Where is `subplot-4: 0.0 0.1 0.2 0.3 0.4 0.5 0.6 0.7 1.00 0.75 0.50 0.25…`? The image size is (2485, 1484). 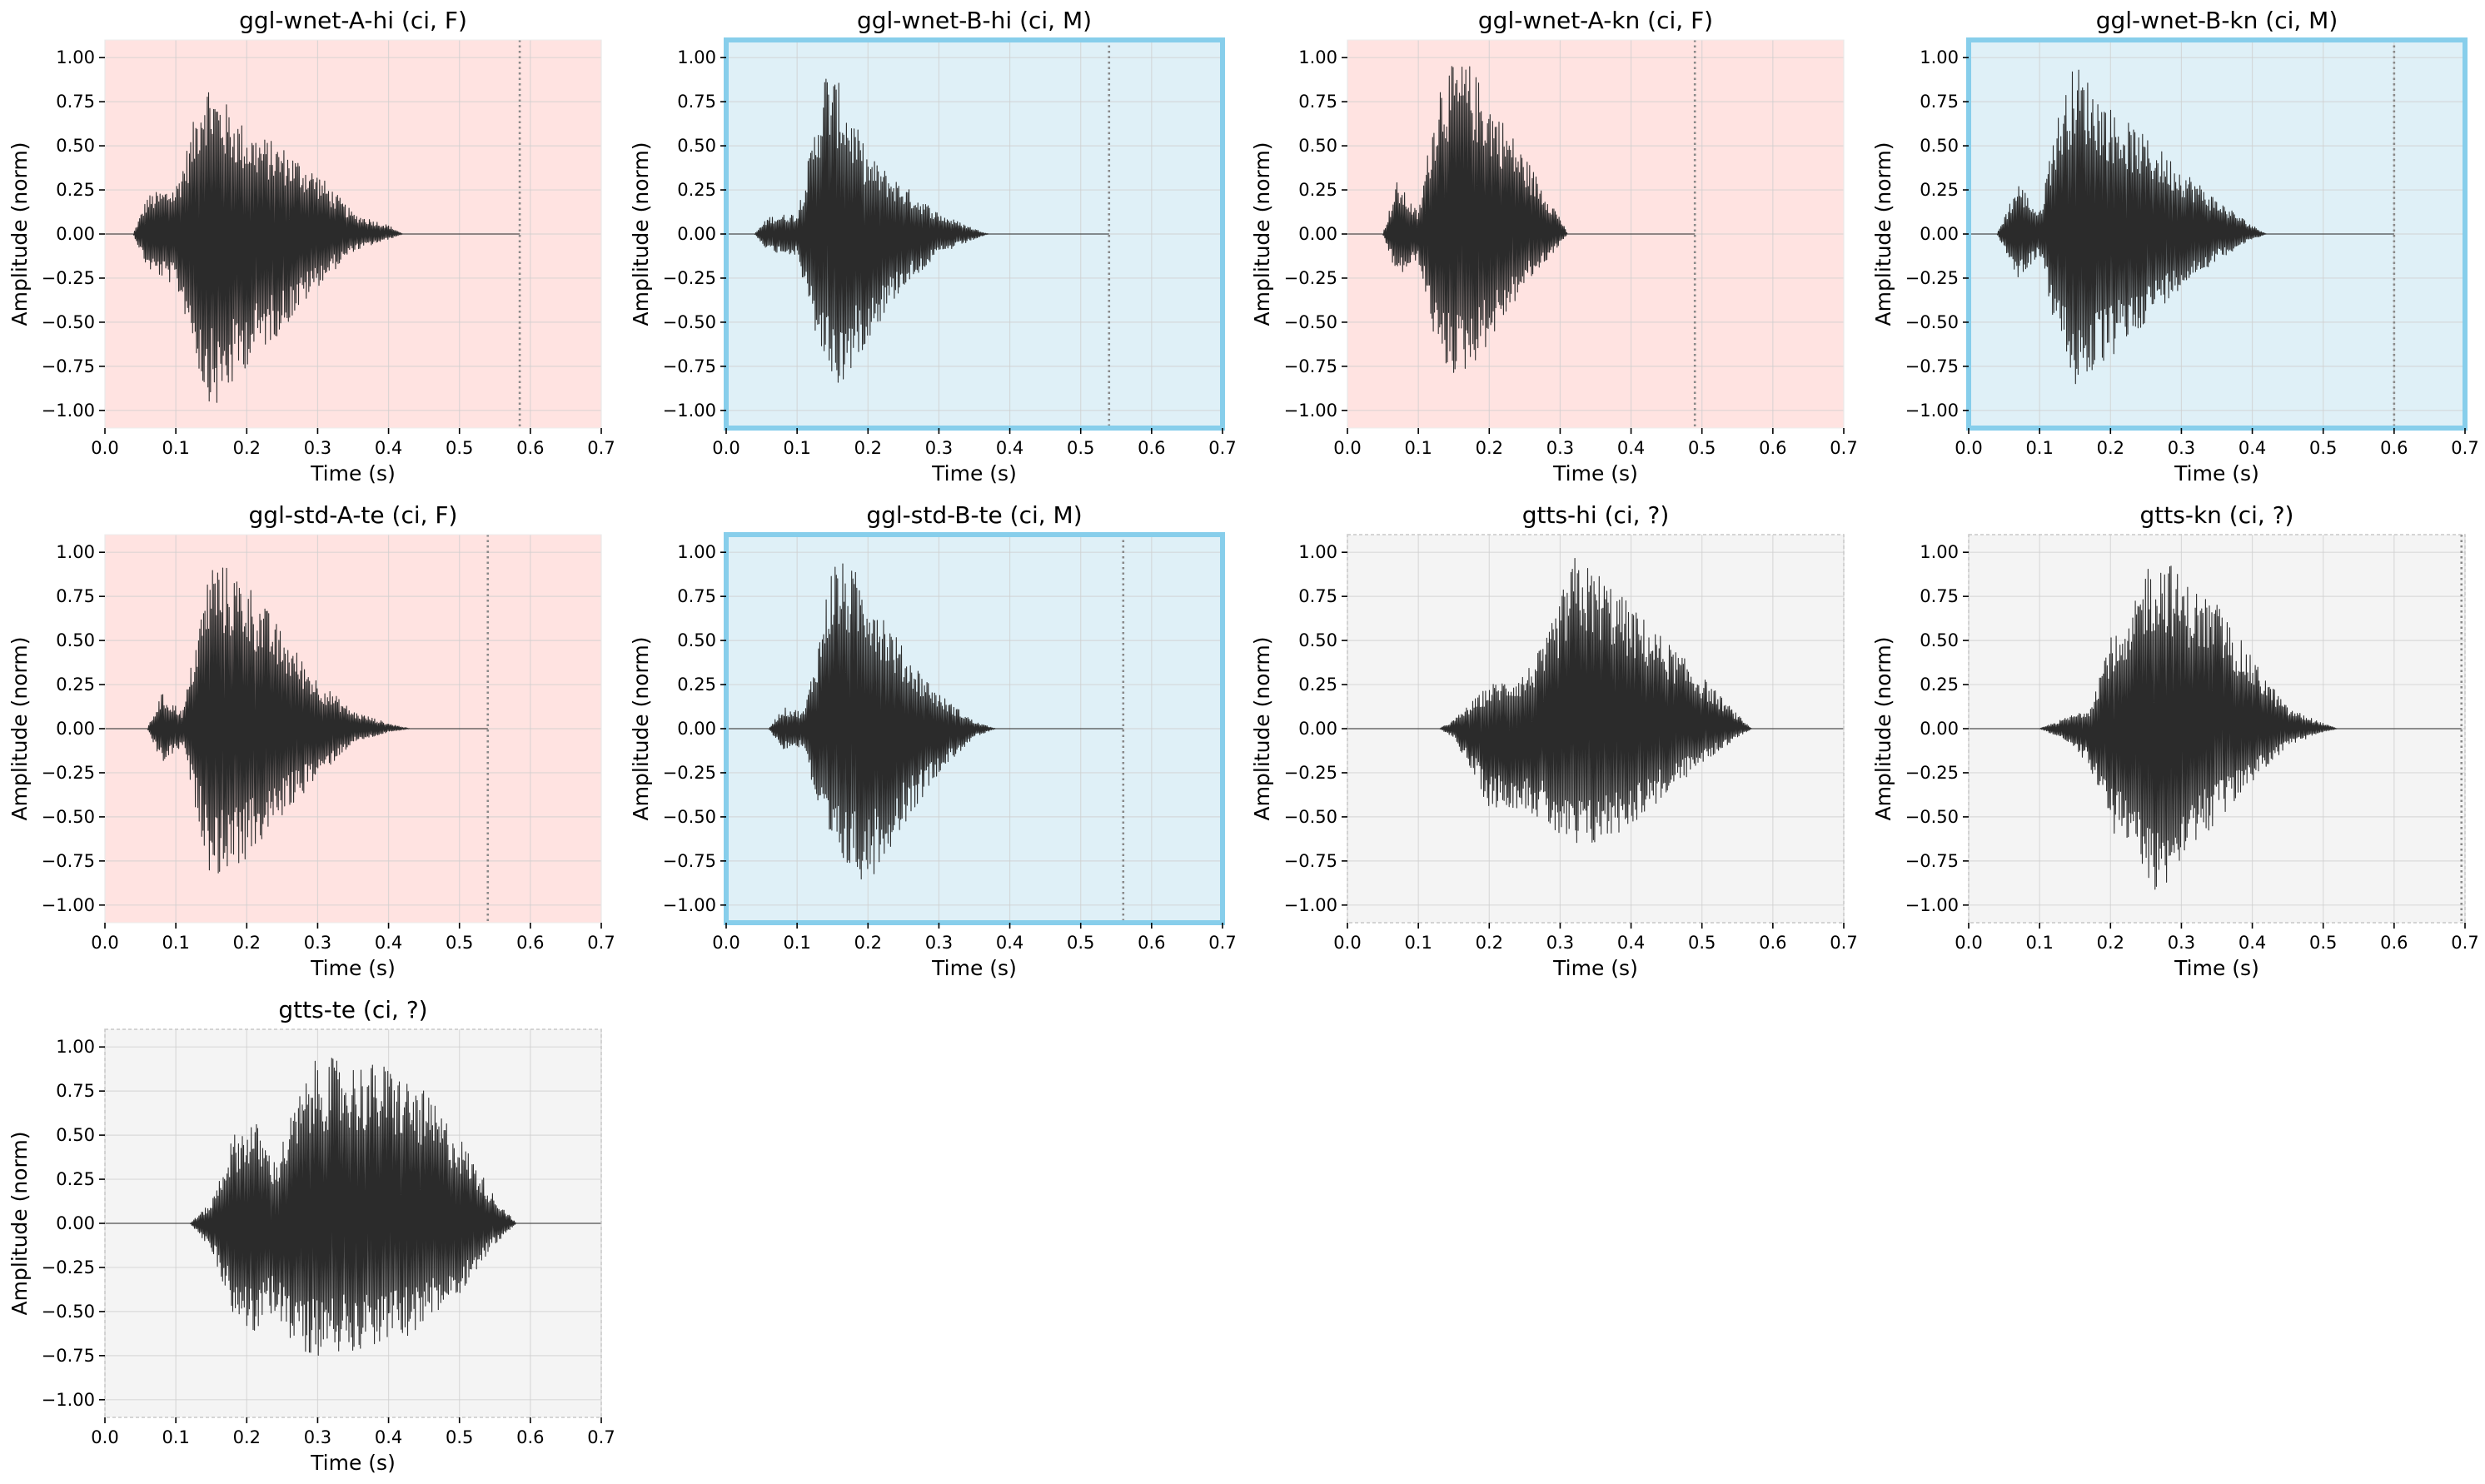
subplot-4: 0.0 0.1 0.2 0.3 0.4 0.5 0.6 0.7 1.00 0.75 0.50 0.25… is located at coordinates (2175, 246).